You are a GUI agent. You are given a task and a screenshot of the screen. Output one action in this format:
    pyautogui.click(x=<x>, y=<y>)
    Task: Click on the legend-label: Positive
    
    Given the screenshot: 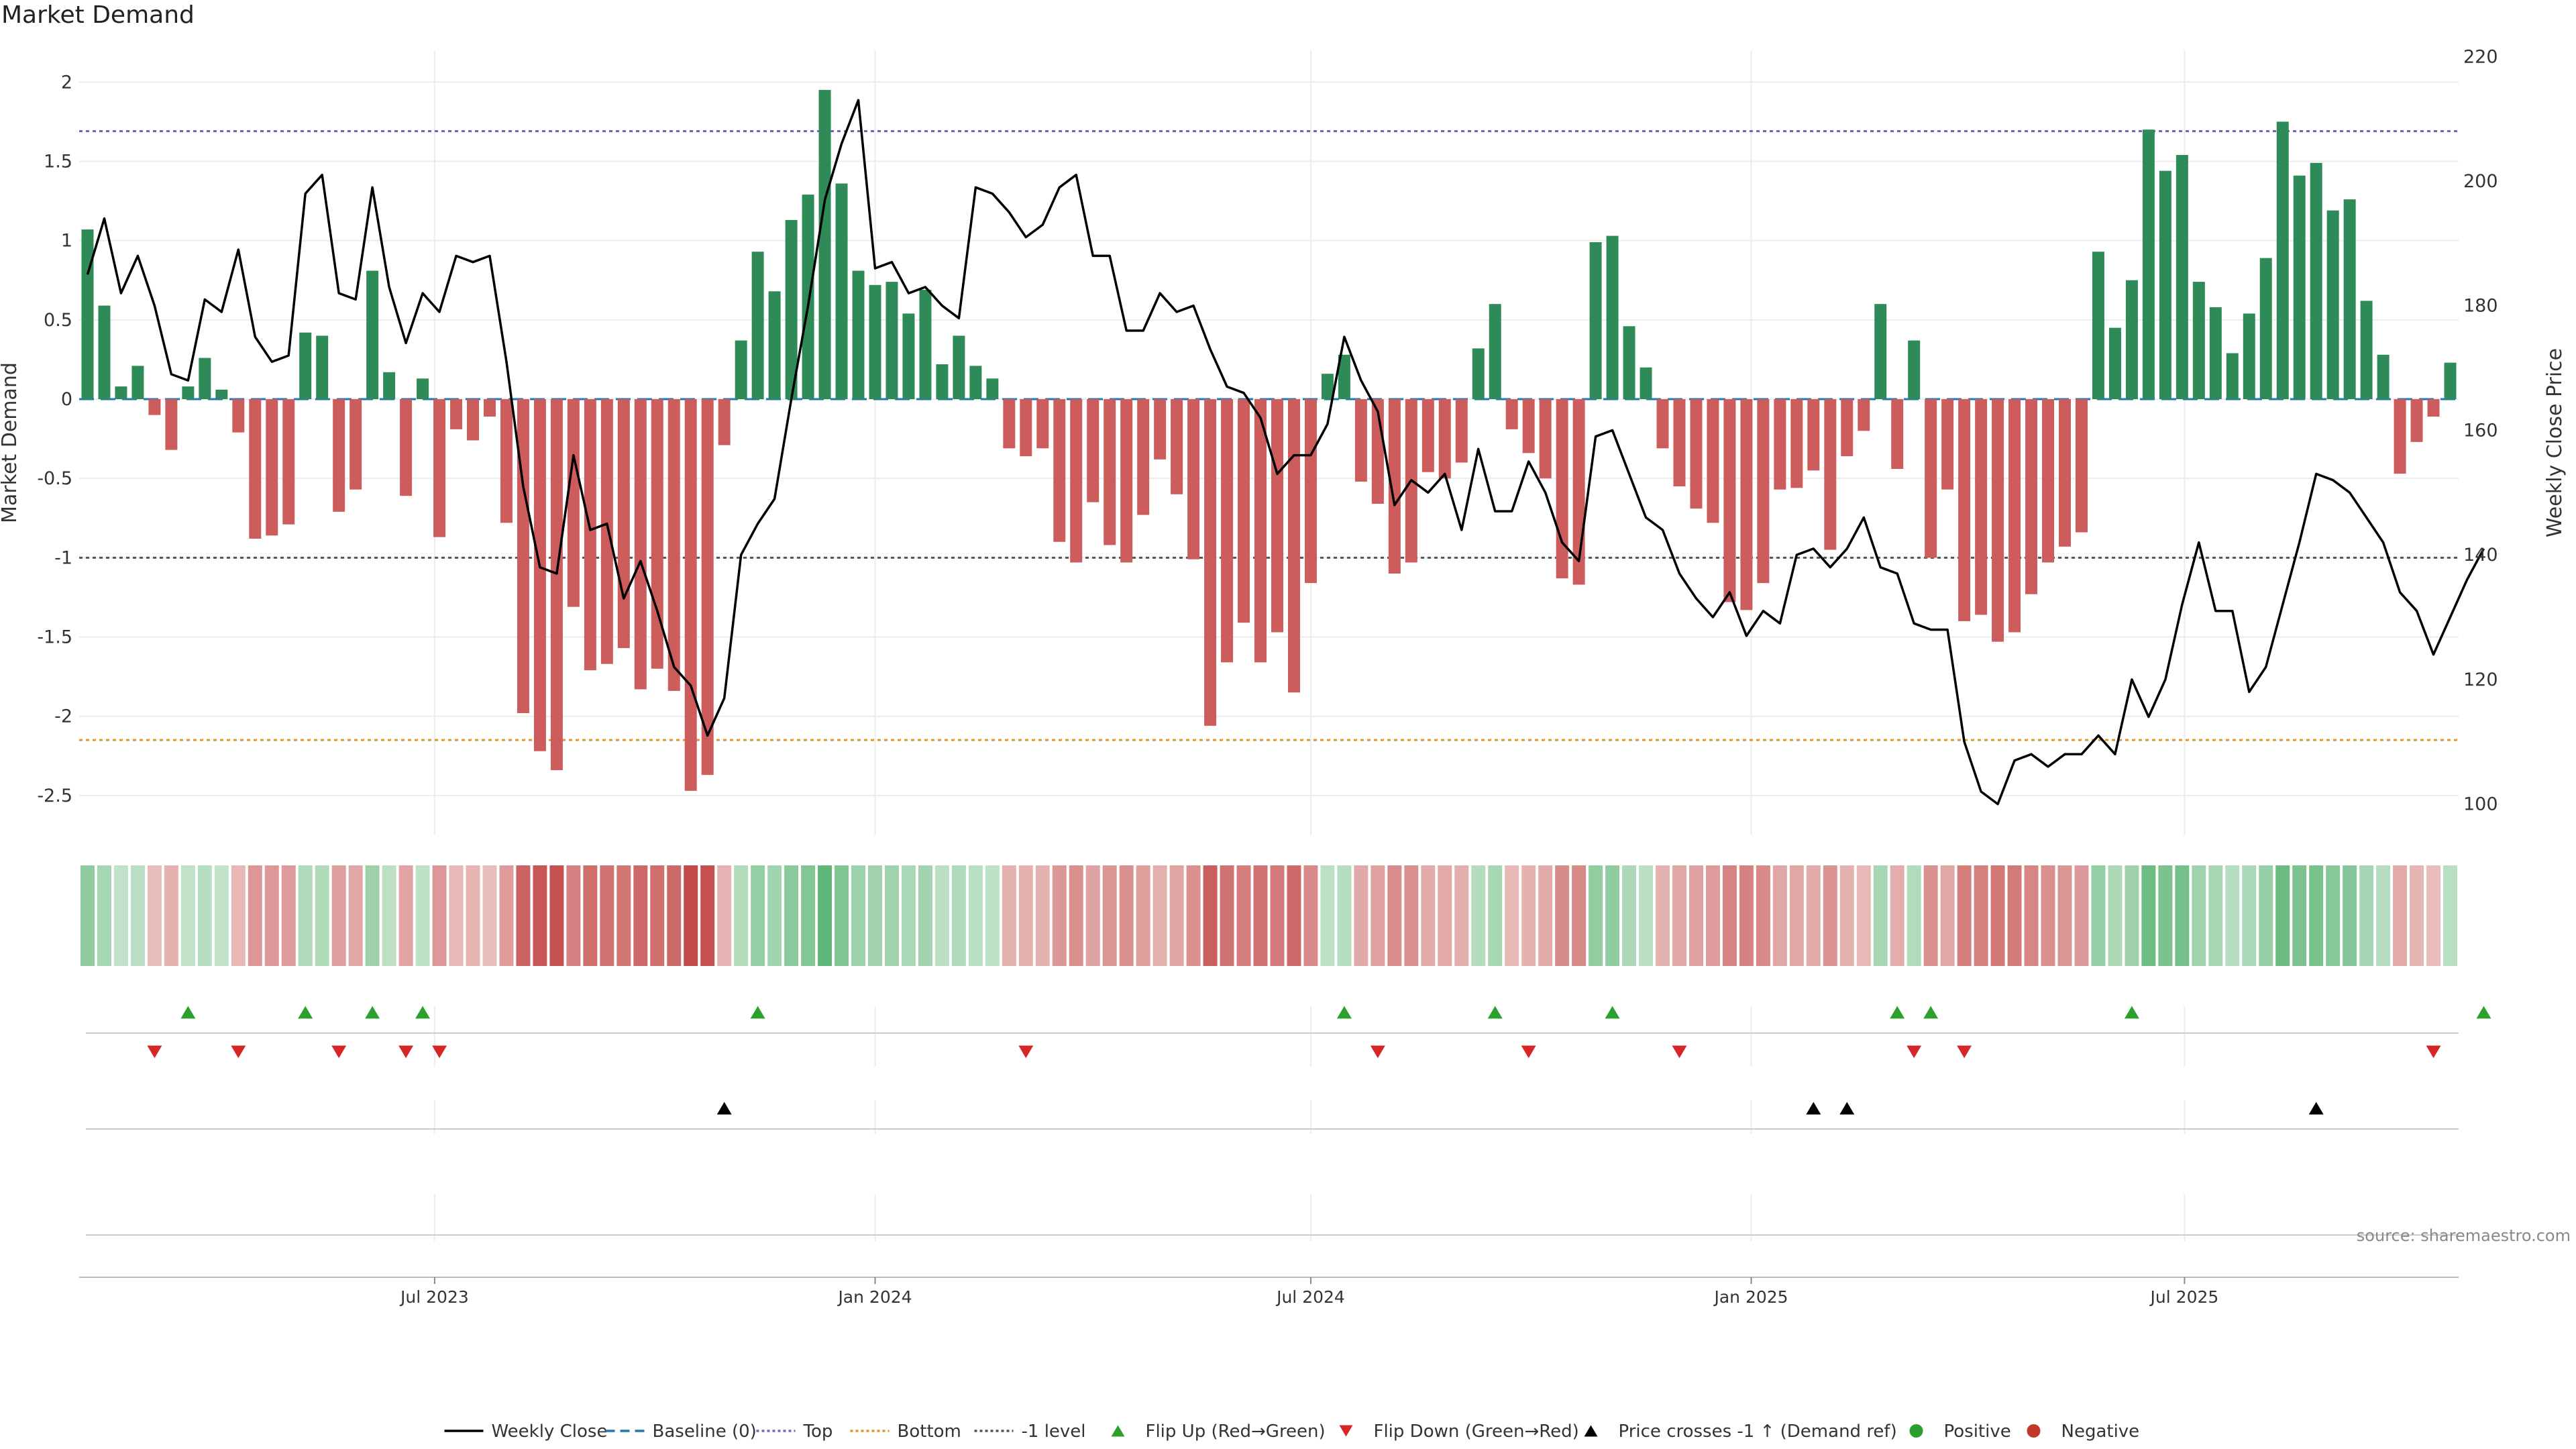 What is the action you would take?
    pyautogui.click(x=1977, y=1431)
    